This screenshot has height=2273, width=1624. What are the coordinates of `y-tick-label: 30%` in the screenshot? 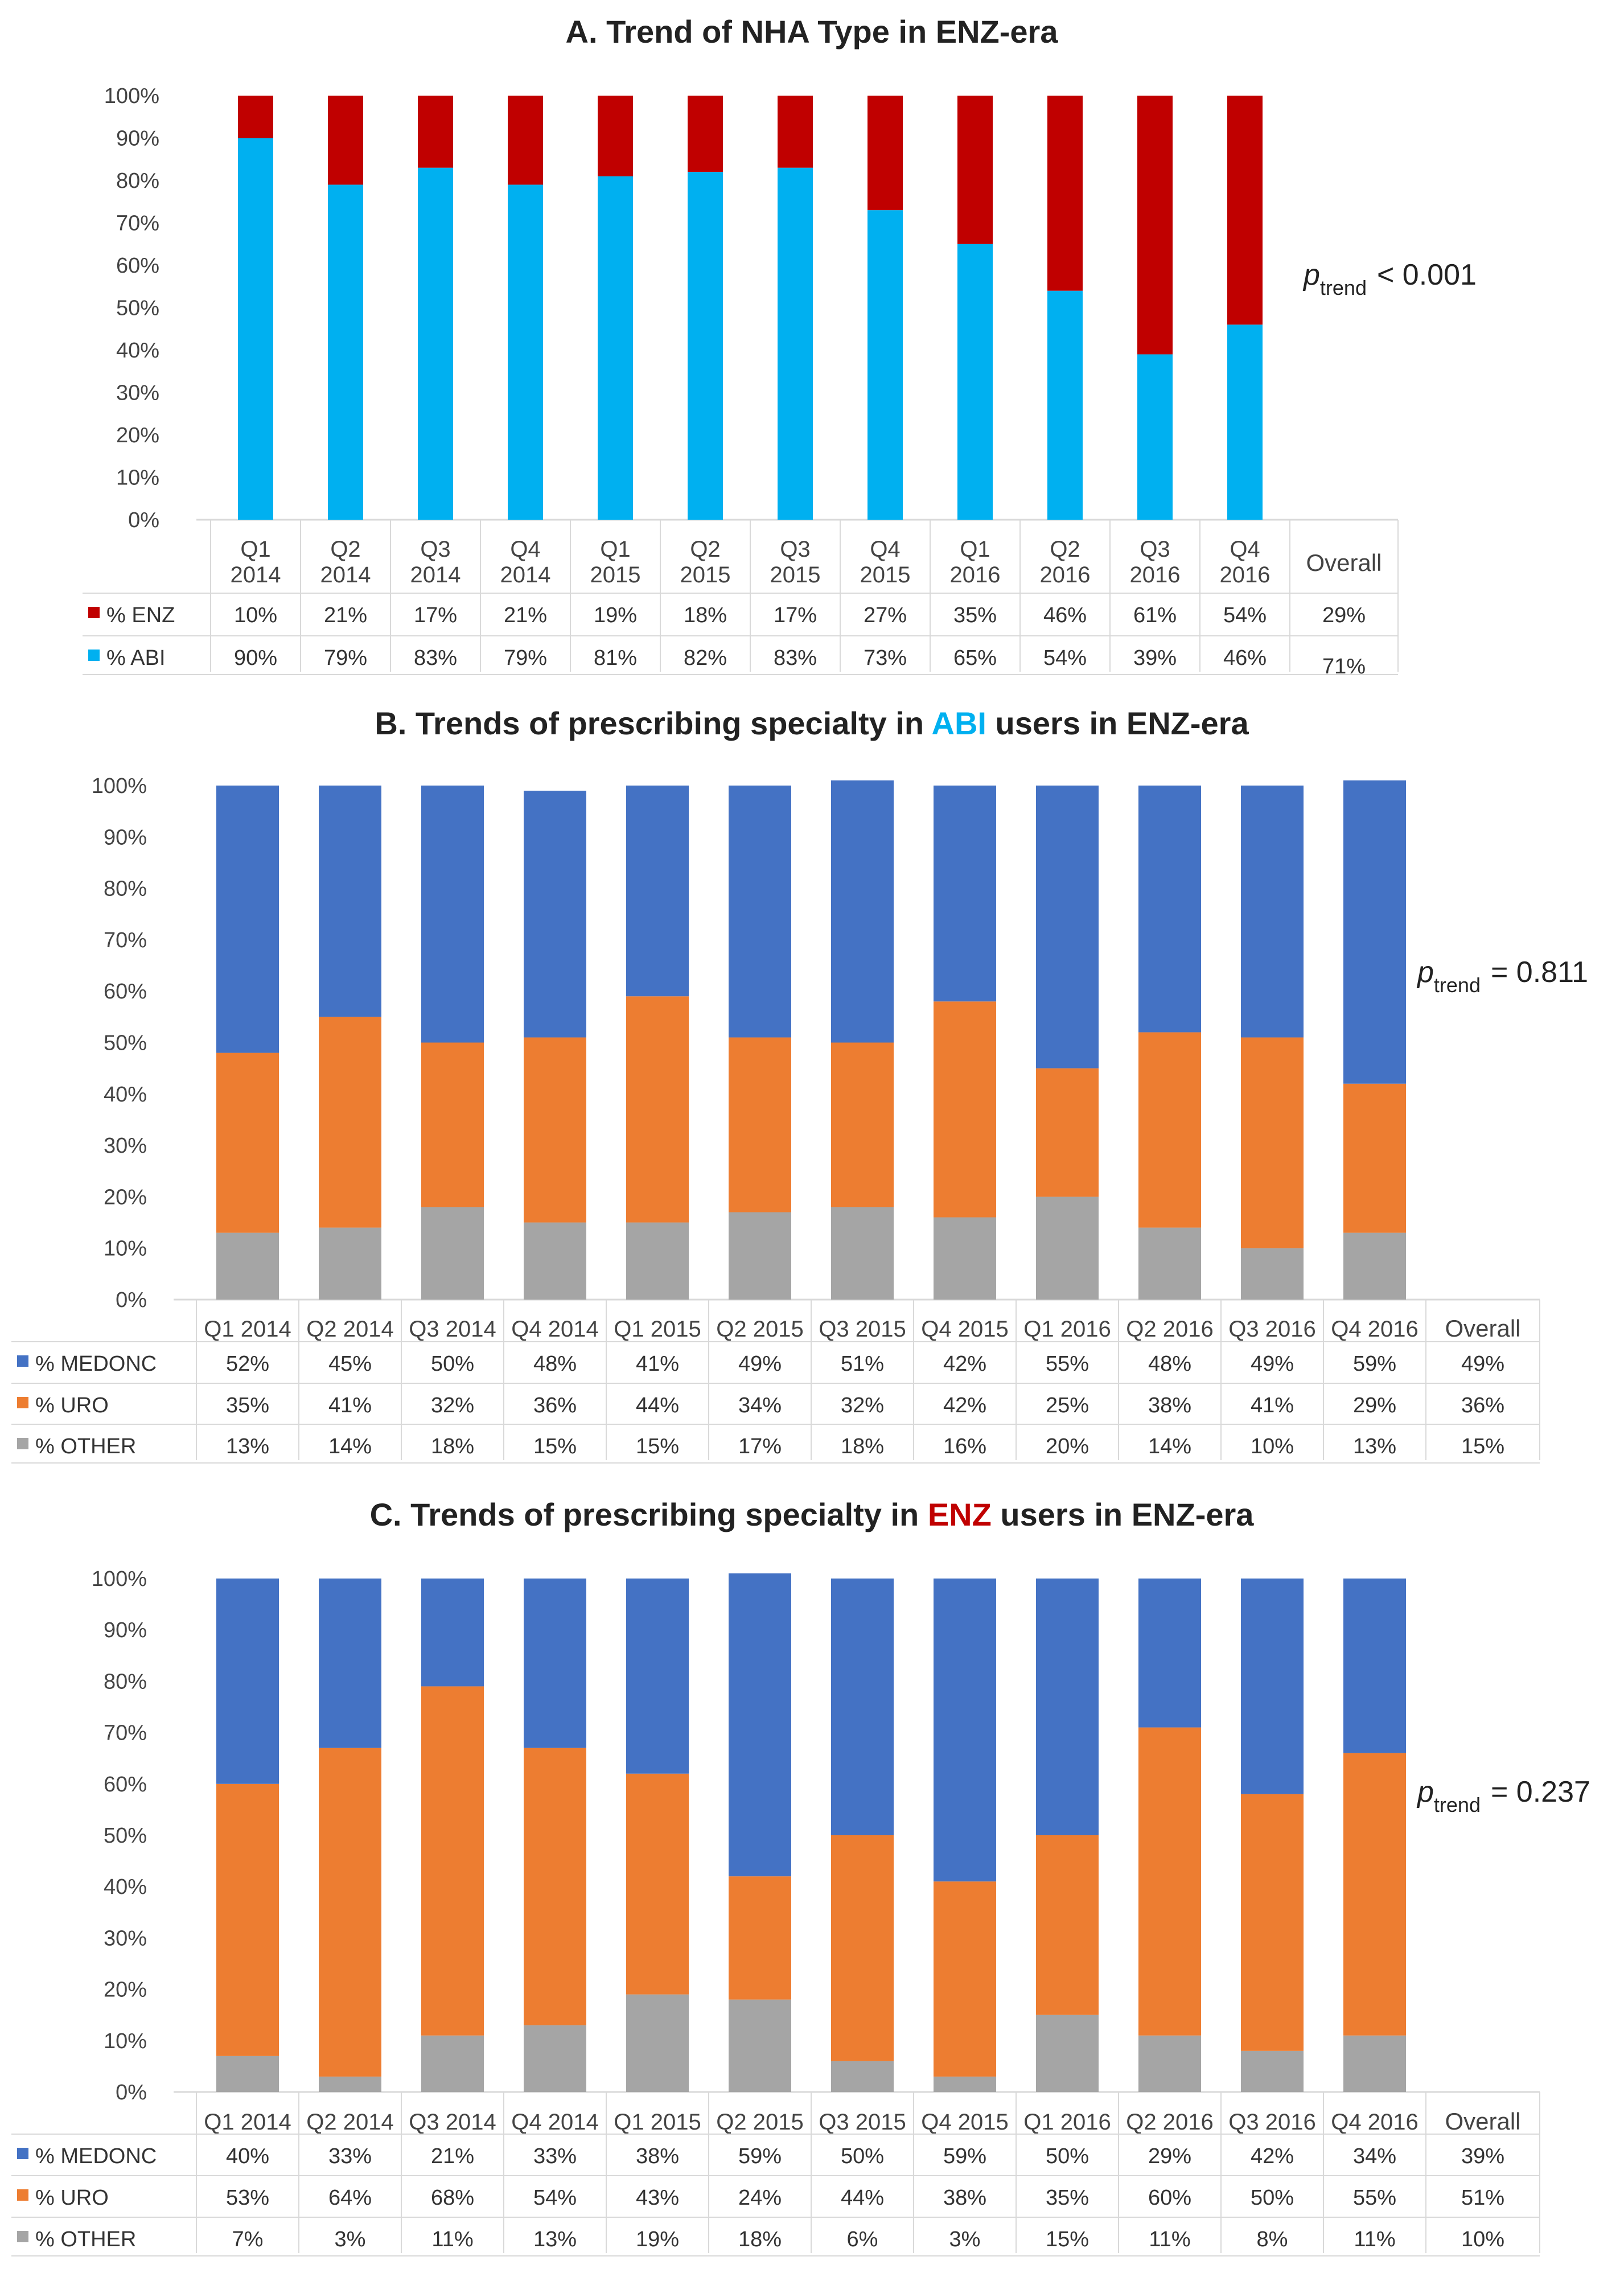 It's located at (126, 1146).